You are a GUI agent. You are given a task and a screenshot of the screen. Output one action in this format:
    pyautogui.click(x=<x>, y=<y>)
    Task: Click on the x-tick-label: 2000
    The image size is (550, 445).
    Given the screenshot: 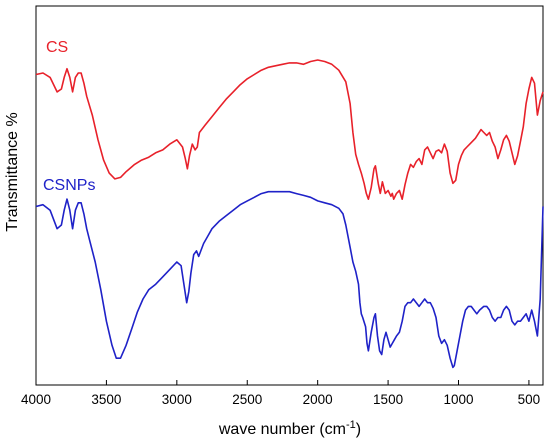 What is the action you would take?
    pyautogui.click(x=318, y=399)
    